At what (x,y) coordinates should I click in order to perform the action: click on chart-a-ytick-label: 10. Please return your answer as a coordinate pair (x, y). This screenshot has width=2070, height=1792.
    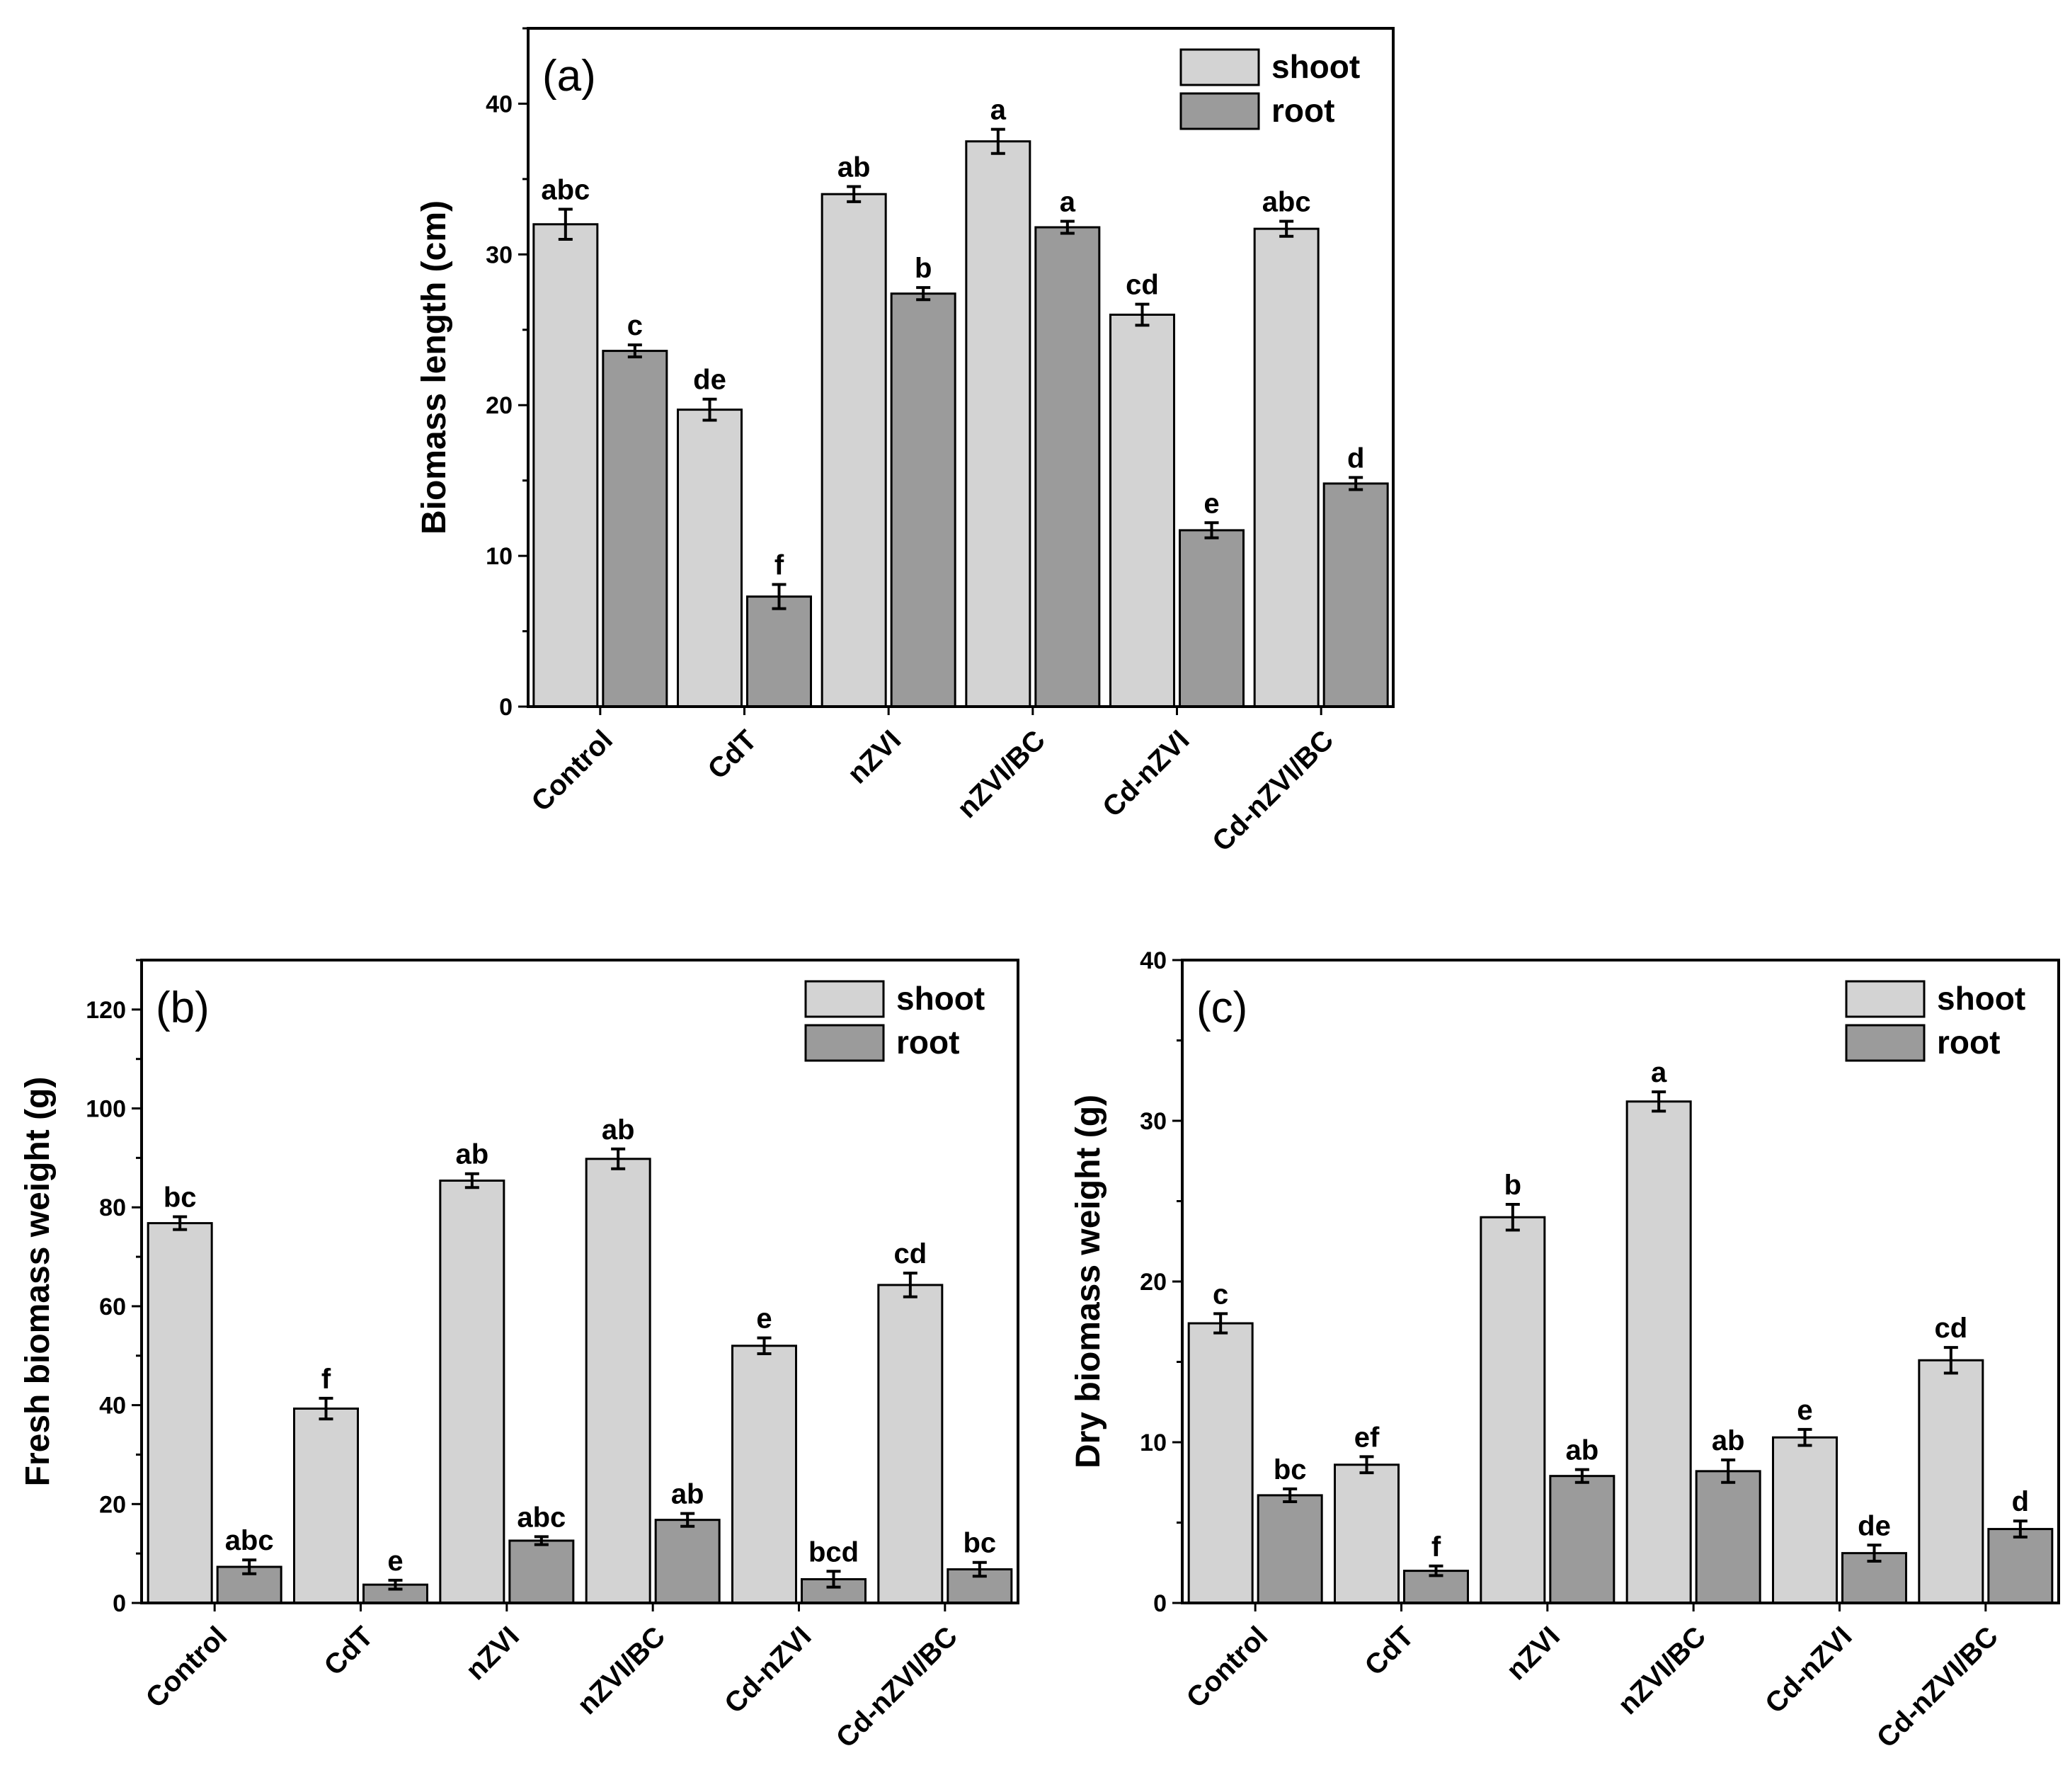
    Looking at the image, I should click on (499, 556).